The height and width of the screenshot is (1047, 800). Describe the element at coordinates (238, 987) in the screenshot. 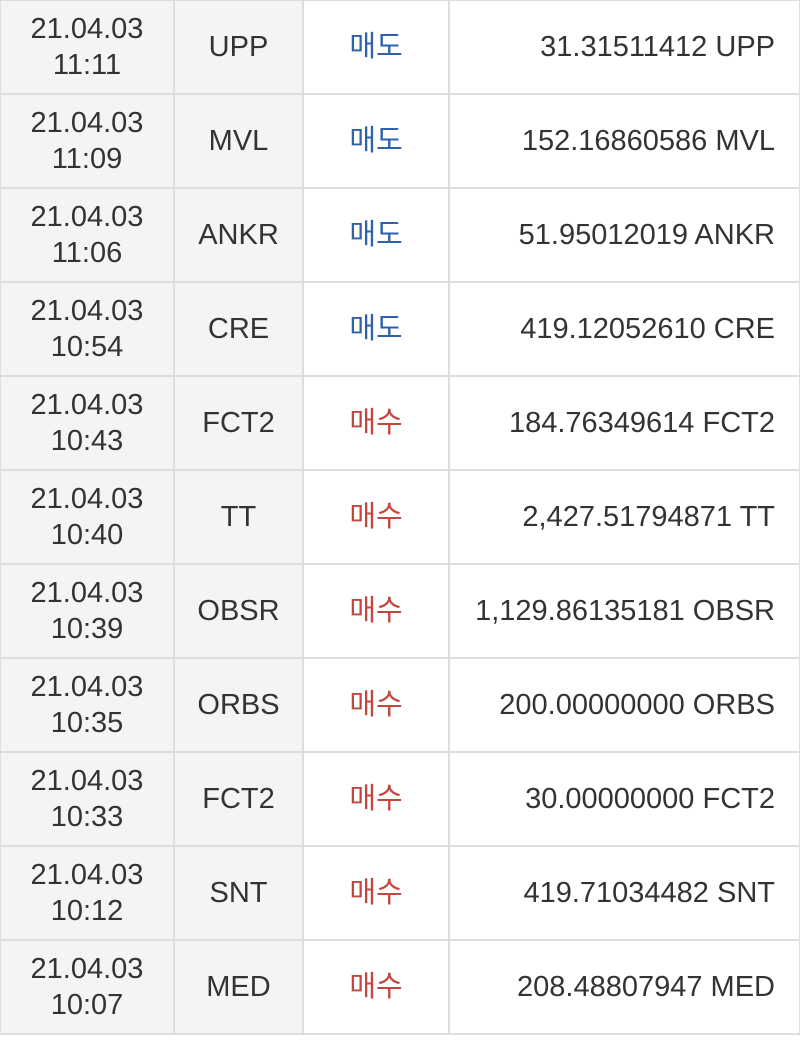

I see `coin-cell: MED` at that location.